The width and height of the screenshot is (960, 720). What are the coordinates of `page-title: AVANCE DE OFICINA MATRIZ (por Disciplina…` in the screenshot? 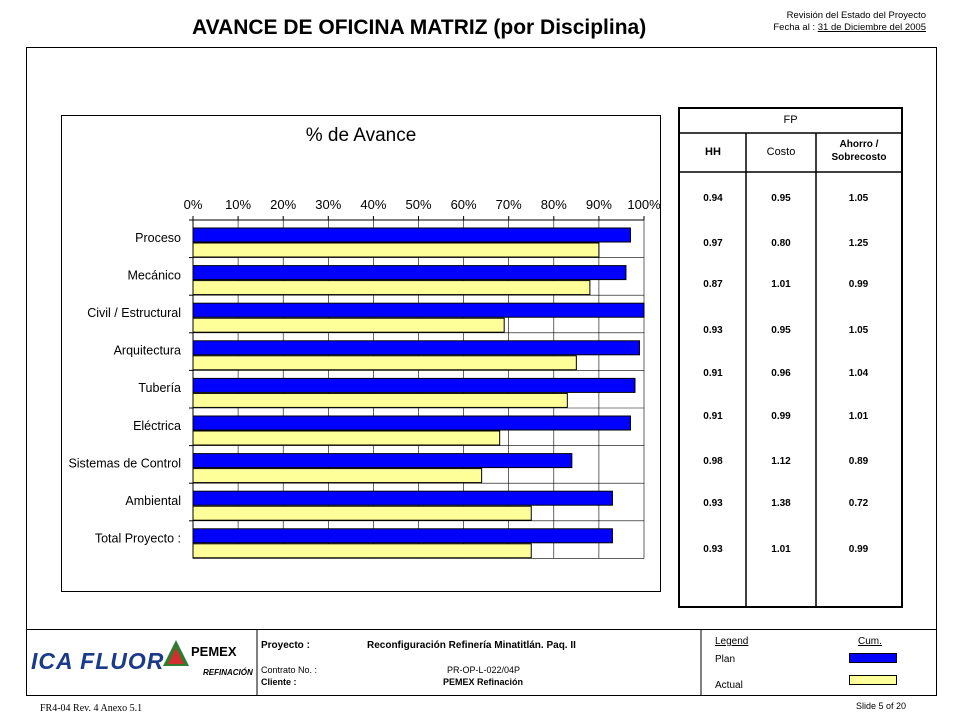 It's located at (419, 27).